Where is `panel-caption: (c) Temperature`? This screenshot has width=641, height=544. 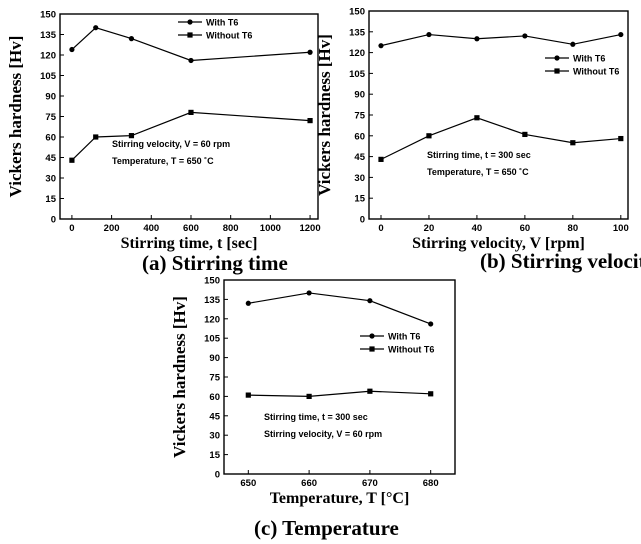 panel-caption: (c) Temperature is located at coordinates (326, 528).